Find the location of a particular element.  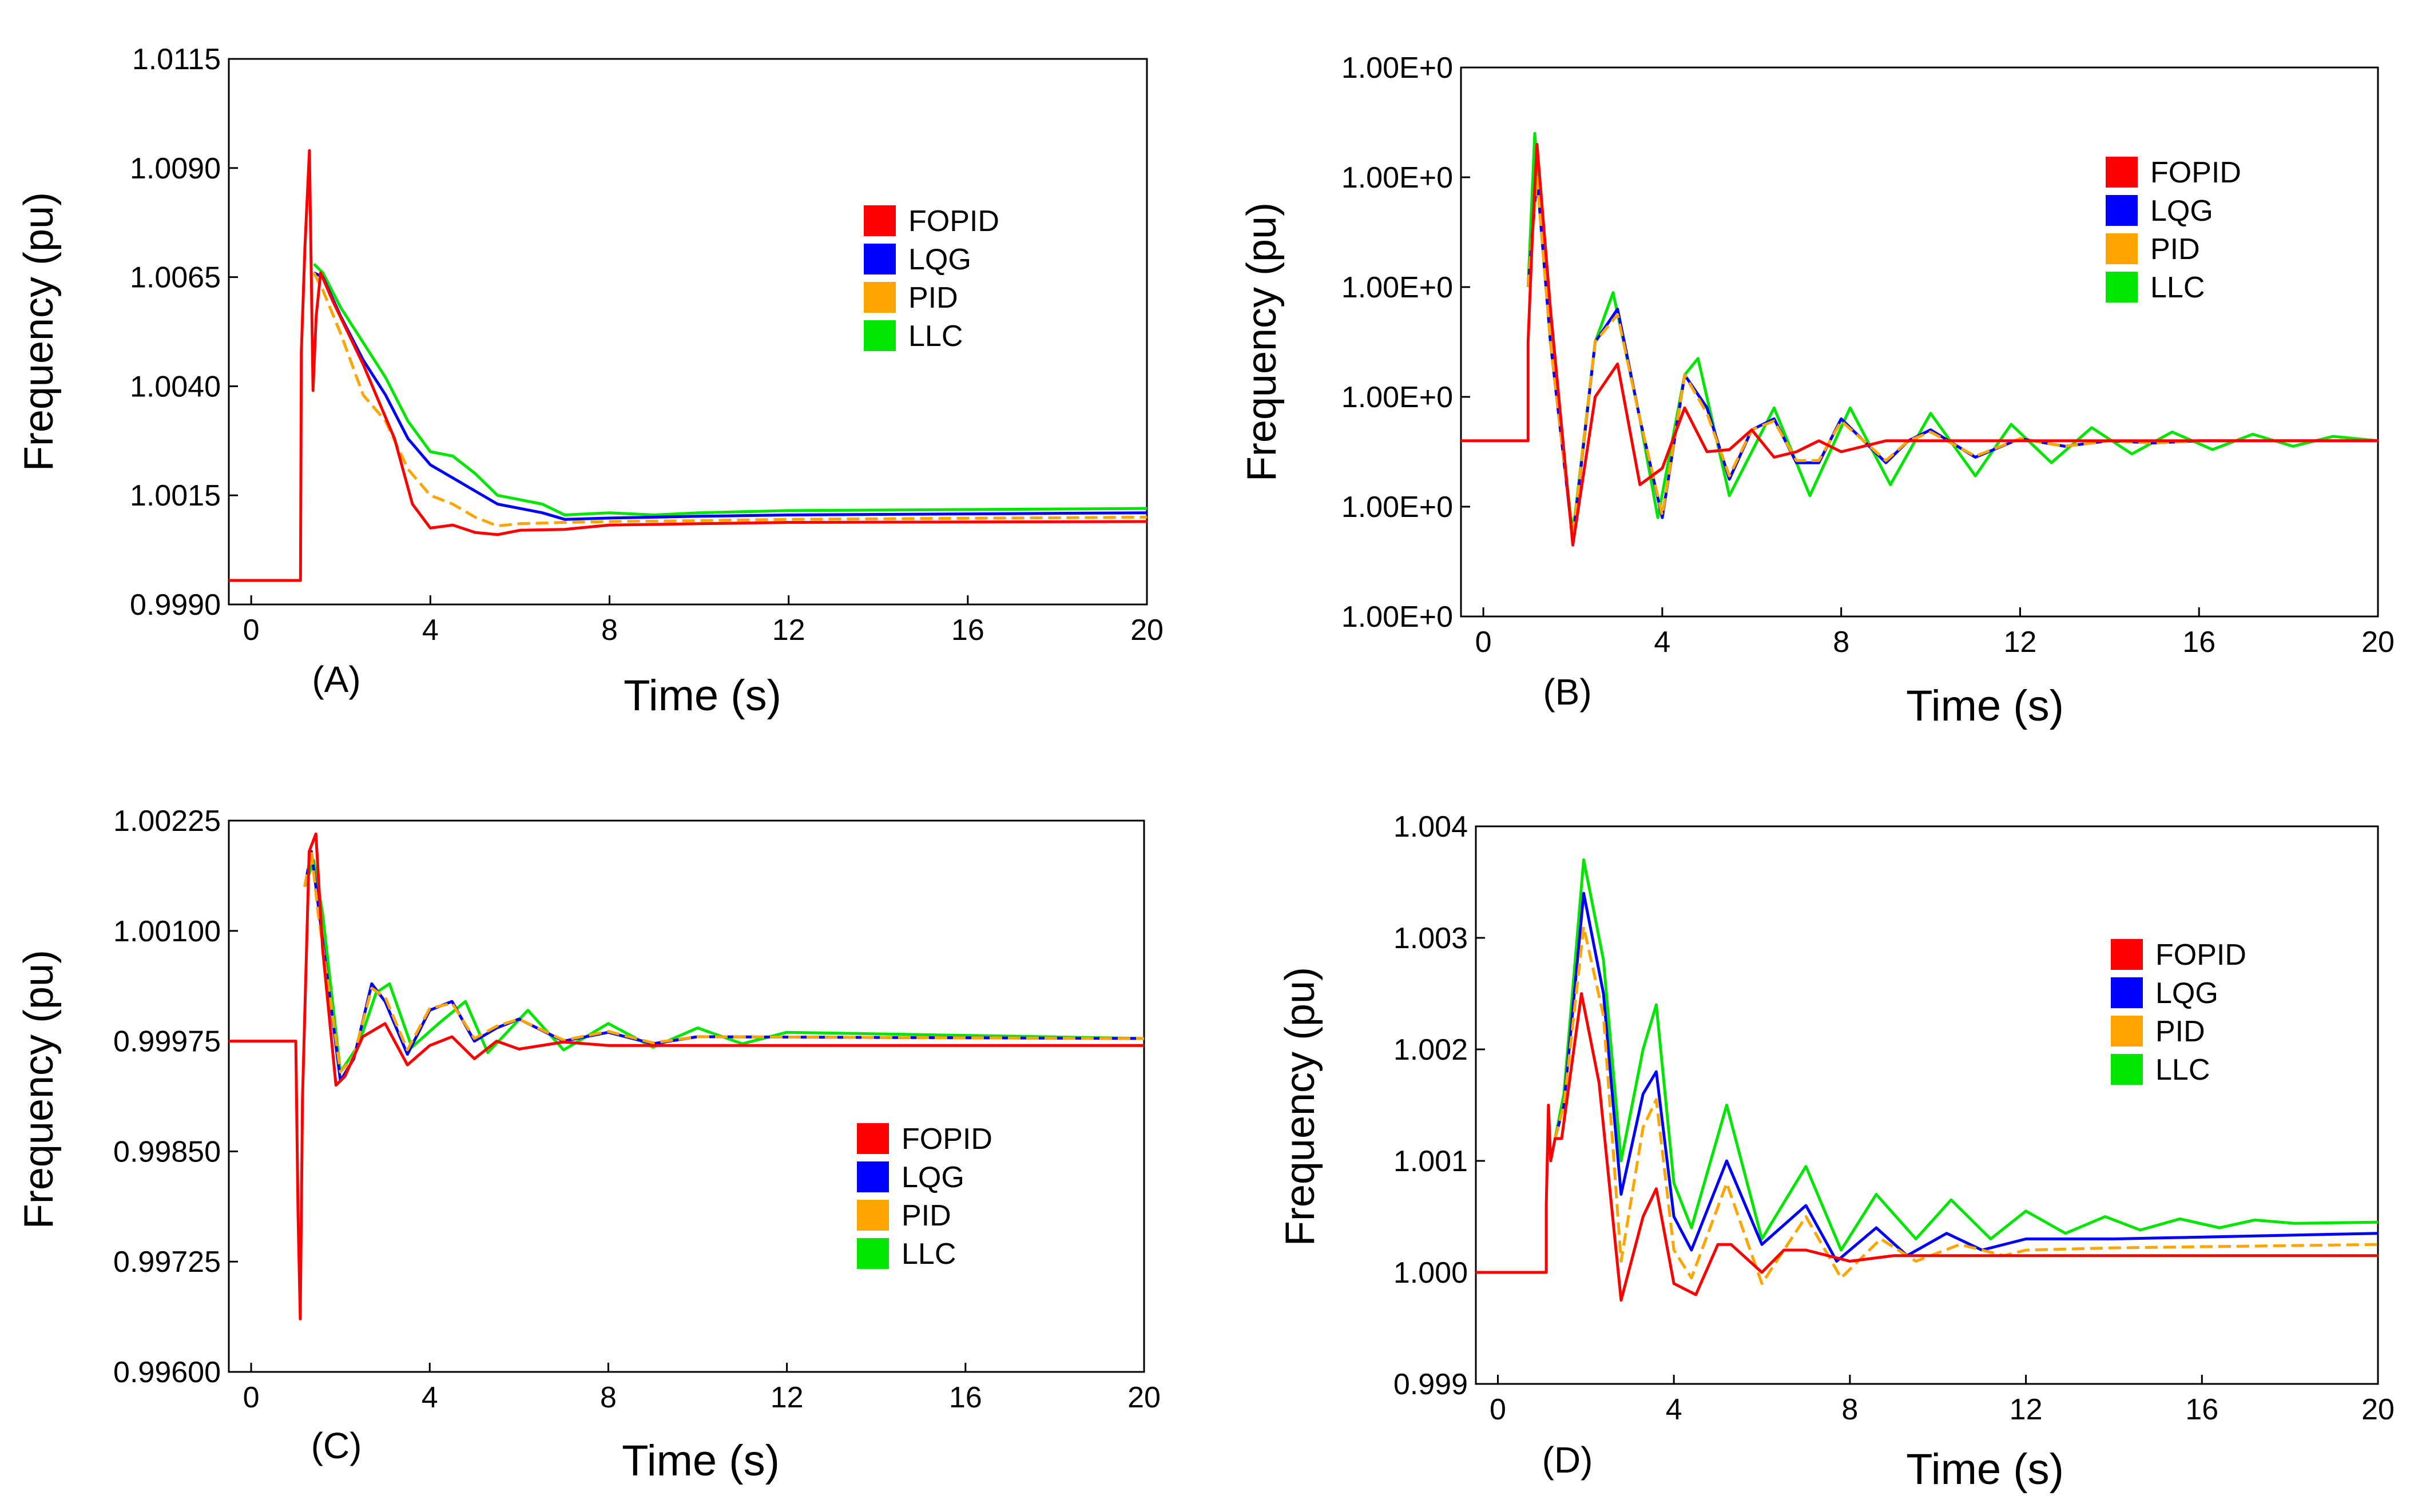

panel-label: (B) is located at coordinates (1567, 692).